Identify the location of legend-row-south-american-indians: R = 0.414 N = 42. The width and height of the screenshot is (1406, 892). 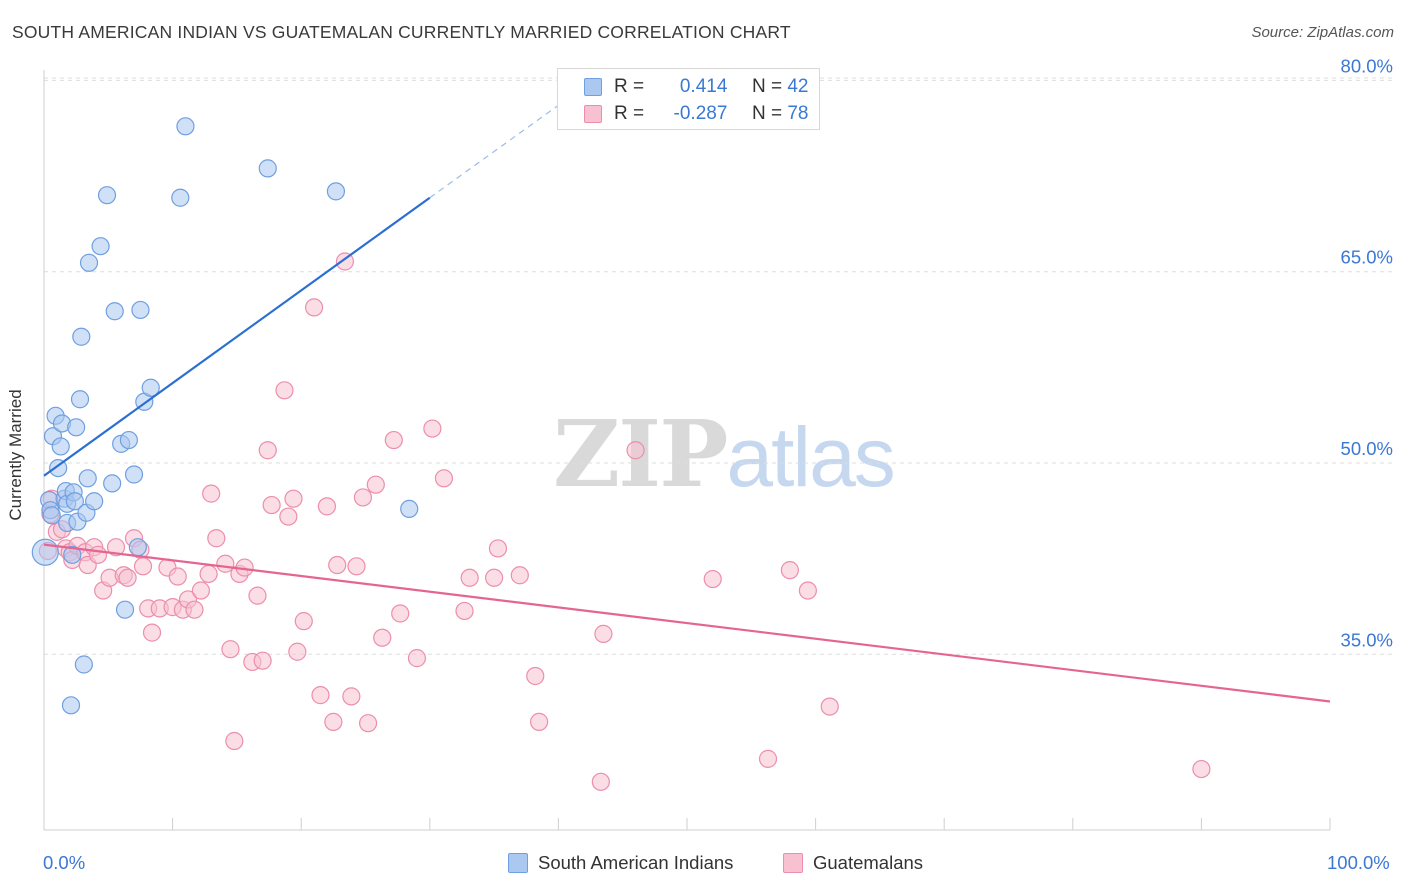
(688, 87).